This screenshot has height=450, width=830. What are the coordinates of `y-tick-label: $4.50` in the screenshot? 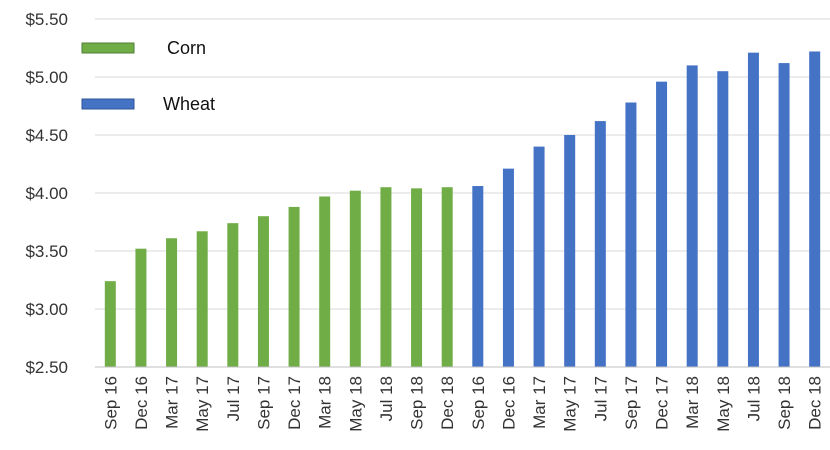 It's located at (46, 135).